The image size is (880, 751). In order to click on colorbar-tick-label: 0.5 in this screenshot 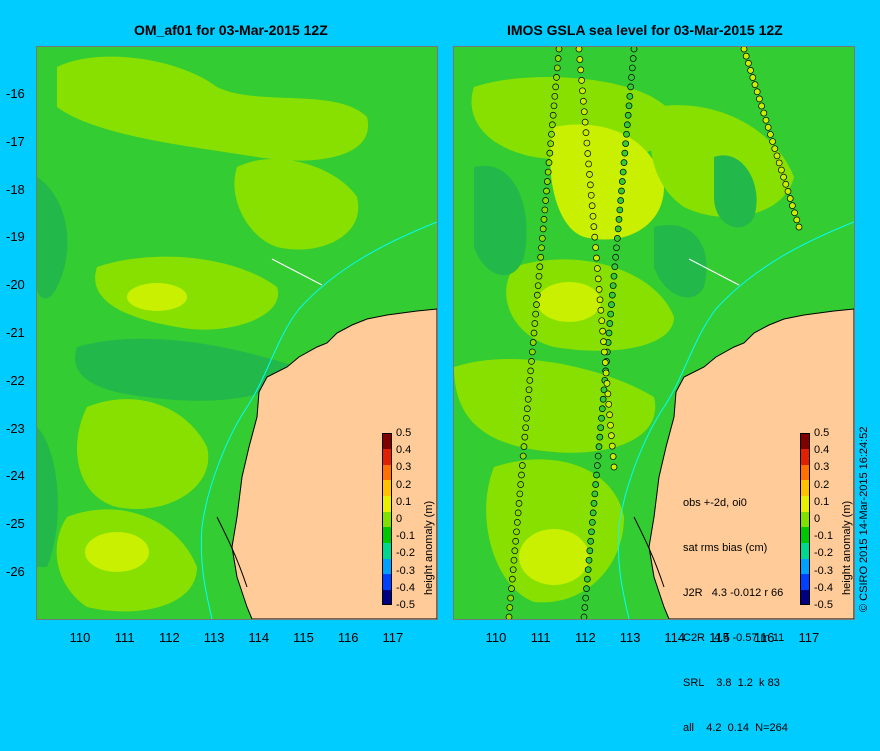, I will do `click(822, 433)`.